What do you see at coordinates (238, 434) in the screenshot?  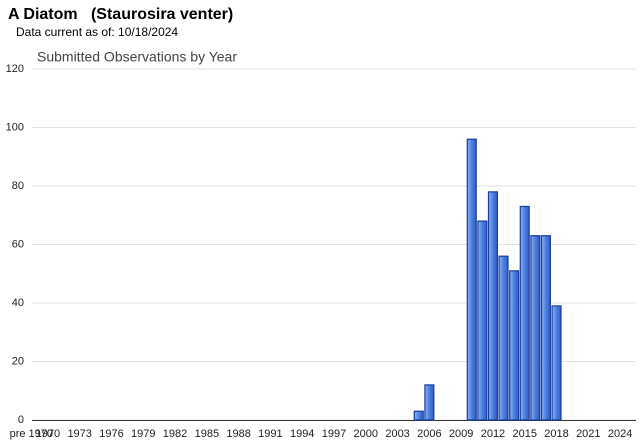 I see `x-tick-label: 1988` at bounding box center [238, 434].